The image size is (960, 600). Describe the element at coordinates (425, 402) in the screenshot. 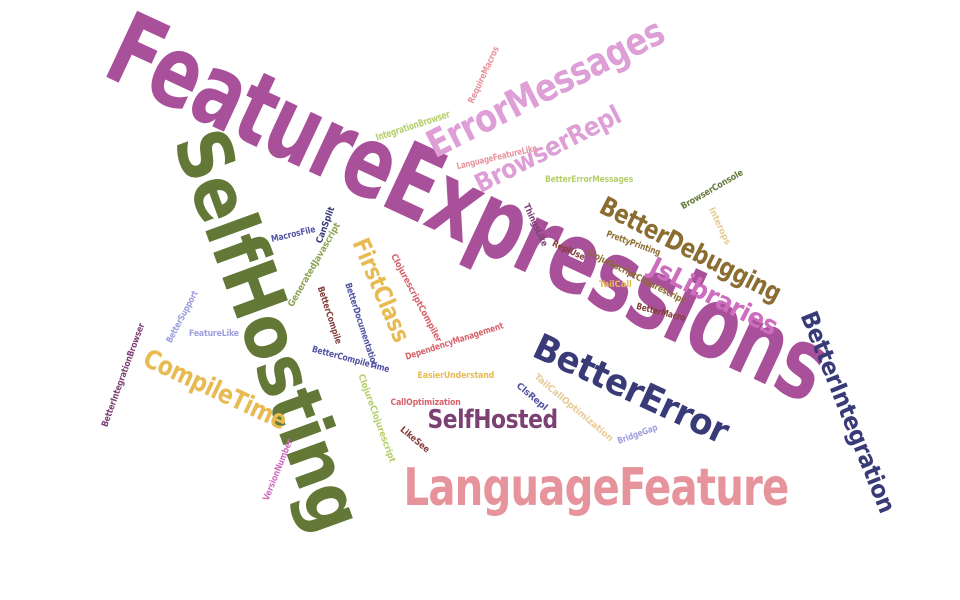

I see `word-call-optimization: CallOptimization` at that location.